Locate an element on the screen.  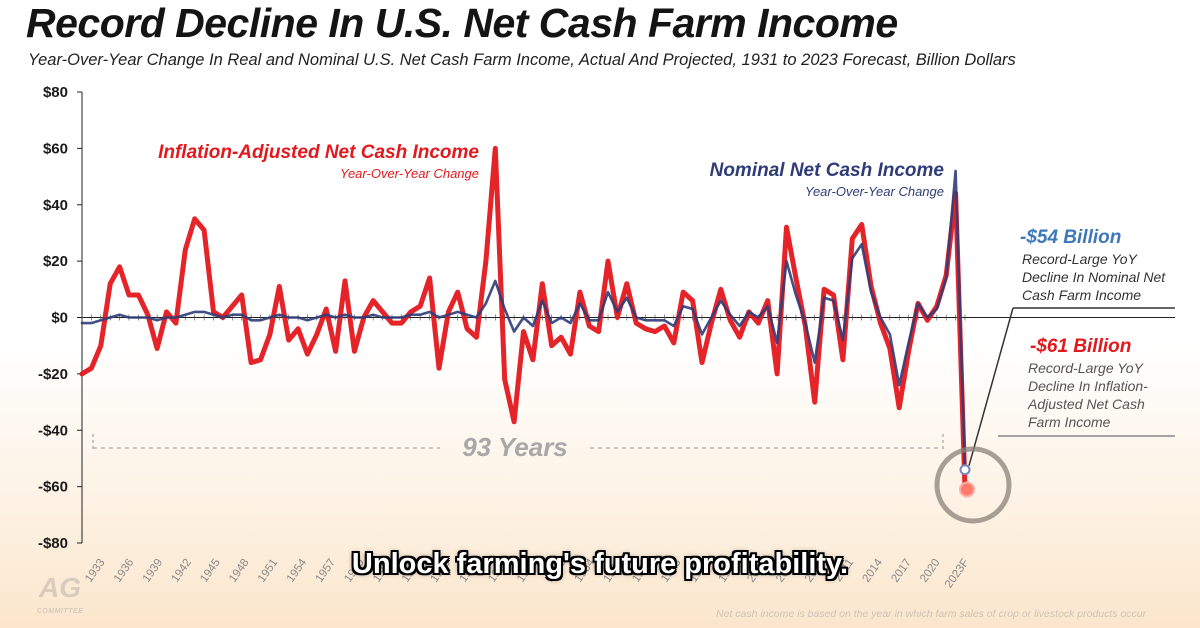
logo-text: AG is located at coordinates (60, 587).